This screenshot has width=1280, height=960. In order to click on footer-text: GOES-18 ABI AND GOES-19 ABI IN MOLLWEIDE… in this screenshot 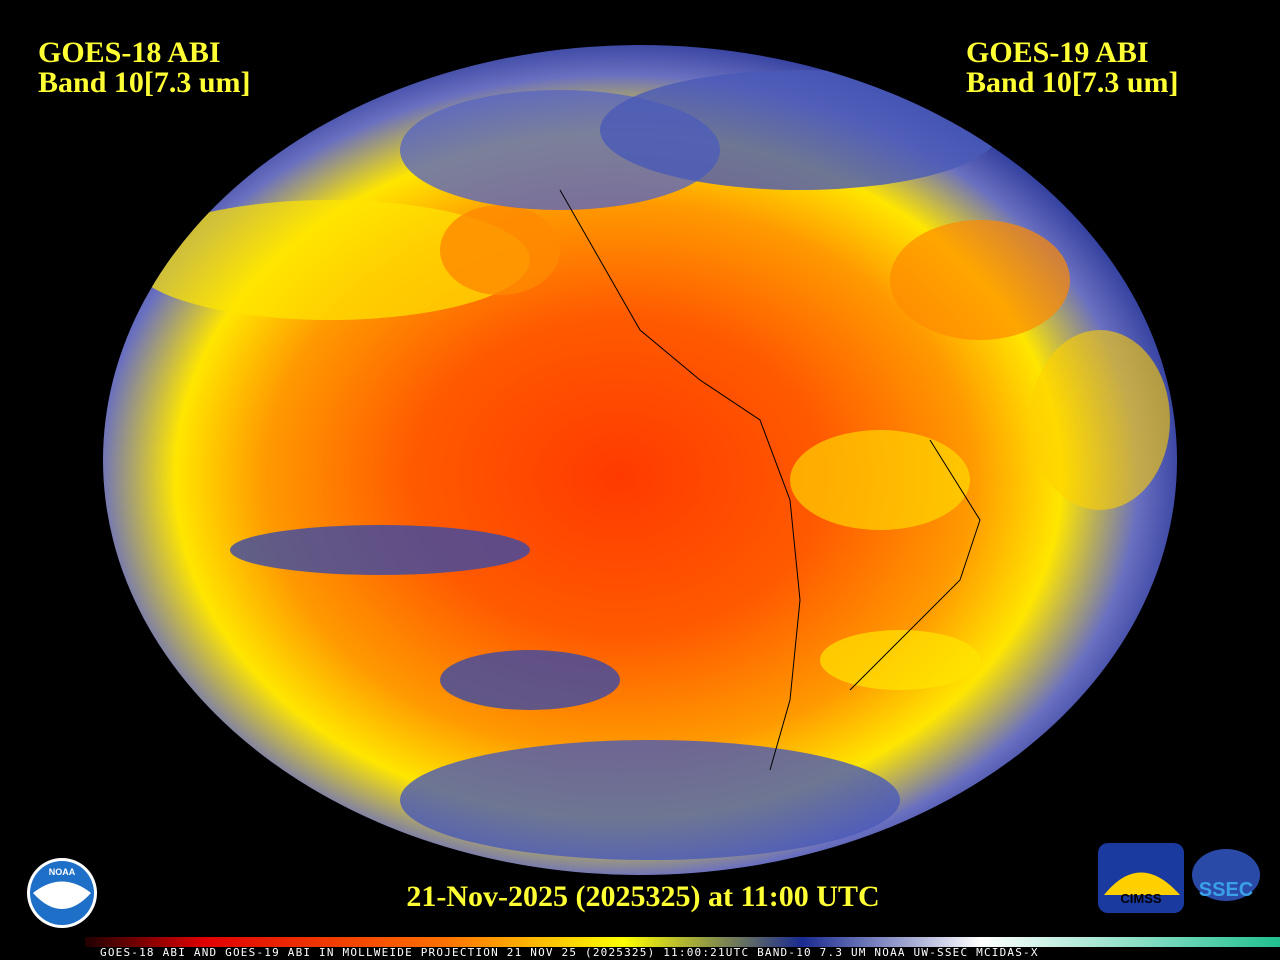, I will do `click(569, 952)`.